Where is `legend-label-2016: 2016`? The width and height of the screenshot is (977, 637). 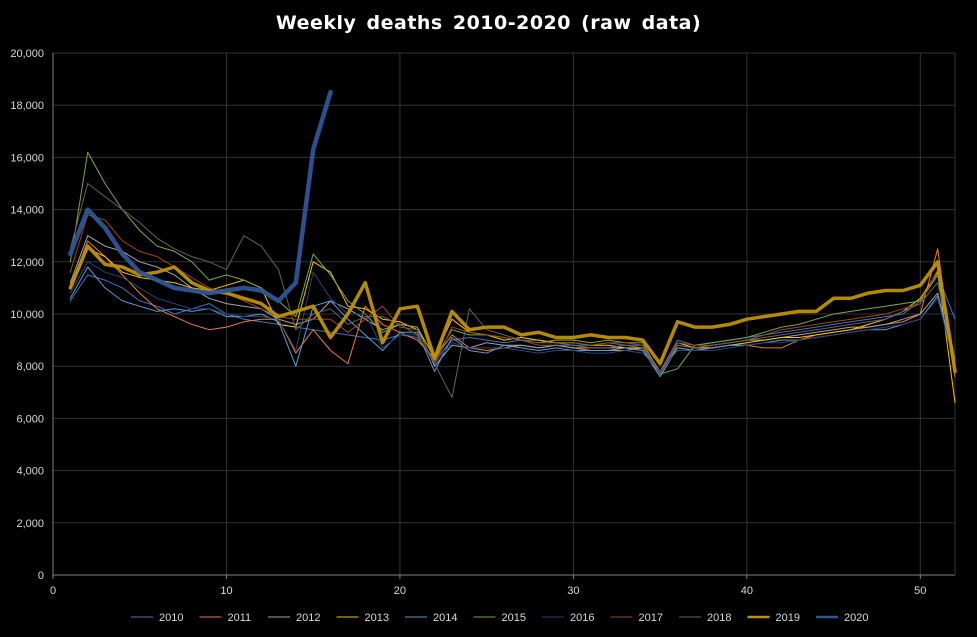
legend-label-2016: 2016 is located at coordinates (582, 618).